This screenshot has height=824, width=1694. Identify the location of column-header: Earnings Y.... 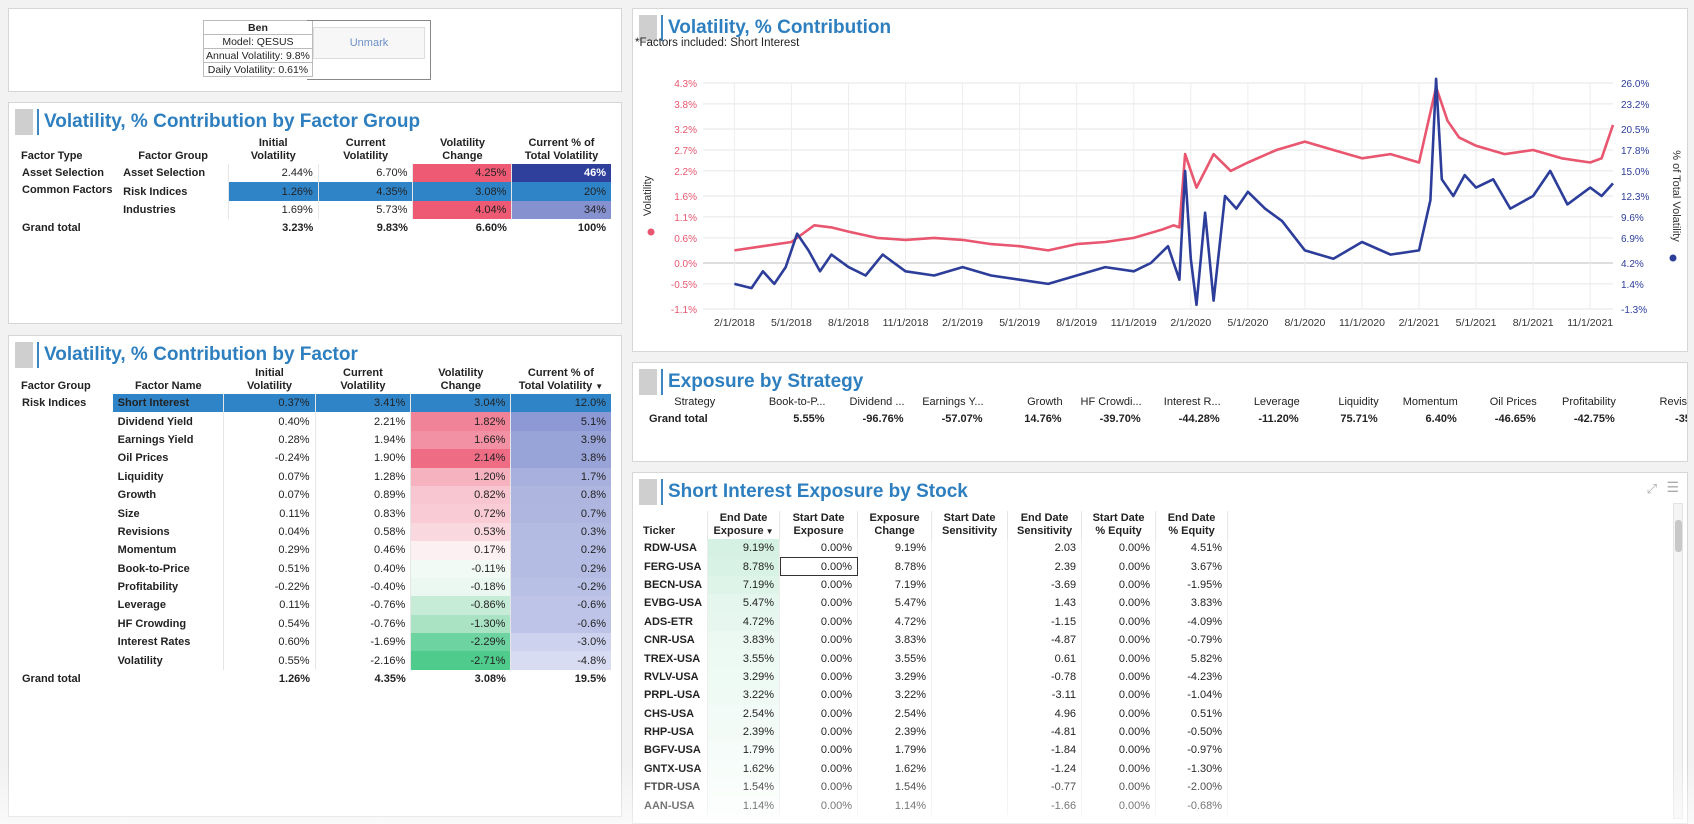
(953, 402).